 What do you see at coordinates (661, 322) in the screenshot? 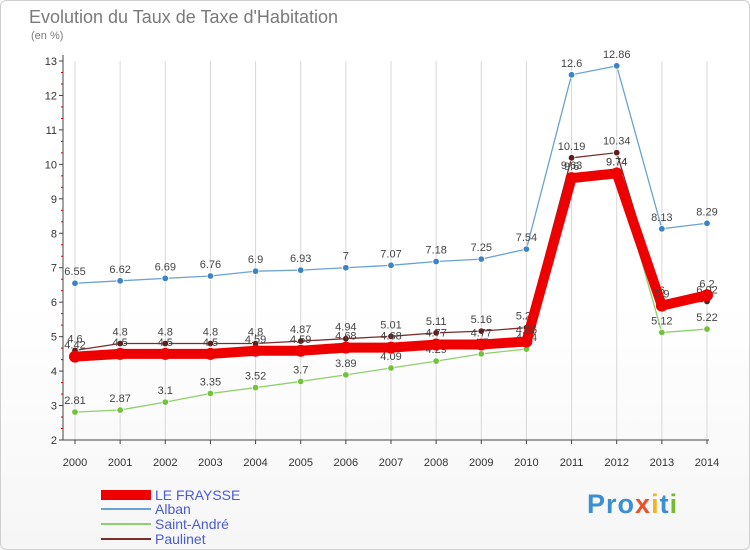
I see `data-label: 5.12` at bounding box center [661, 322].